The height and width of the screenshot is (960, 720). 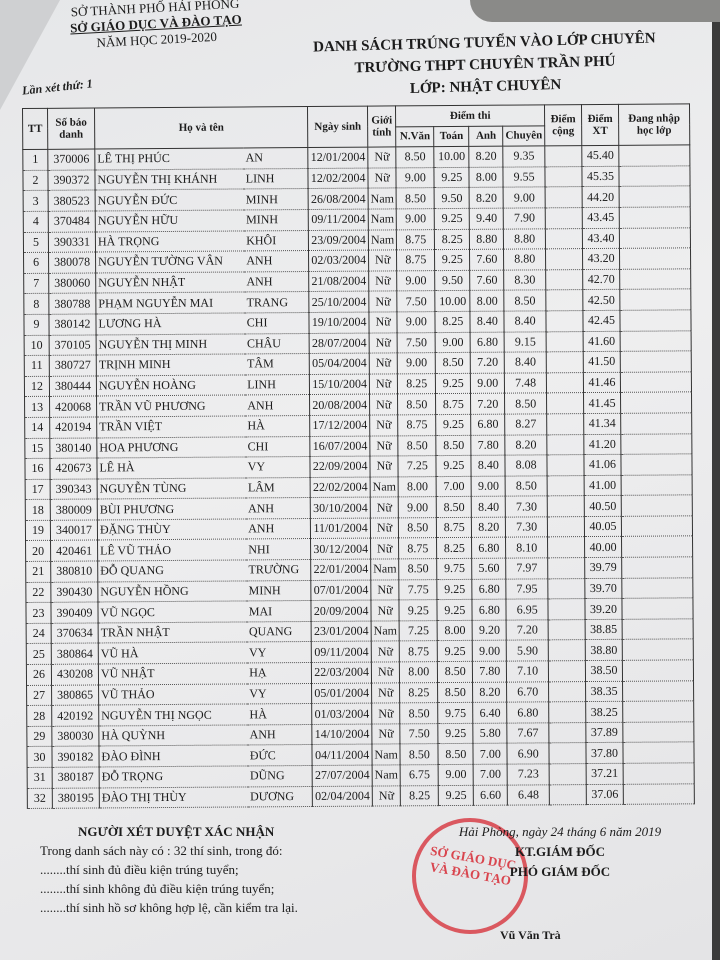 What do you see at coordinates (526, 568) in the screenshot?
I see `score-chuyen: 7.97` at bounding box center [526, 568].